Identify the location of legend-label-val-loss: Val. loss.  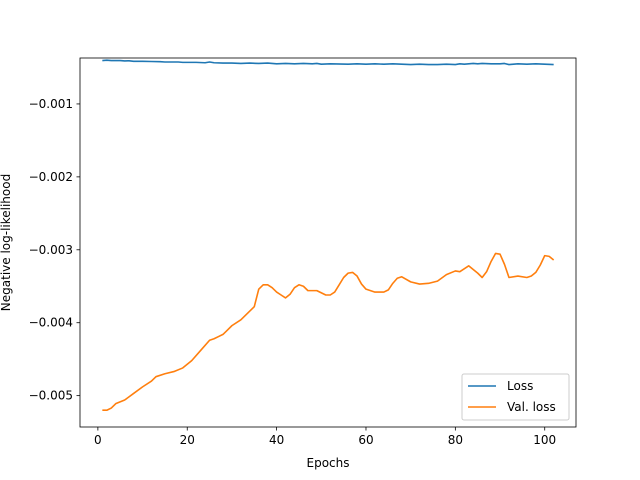
(531, 407).